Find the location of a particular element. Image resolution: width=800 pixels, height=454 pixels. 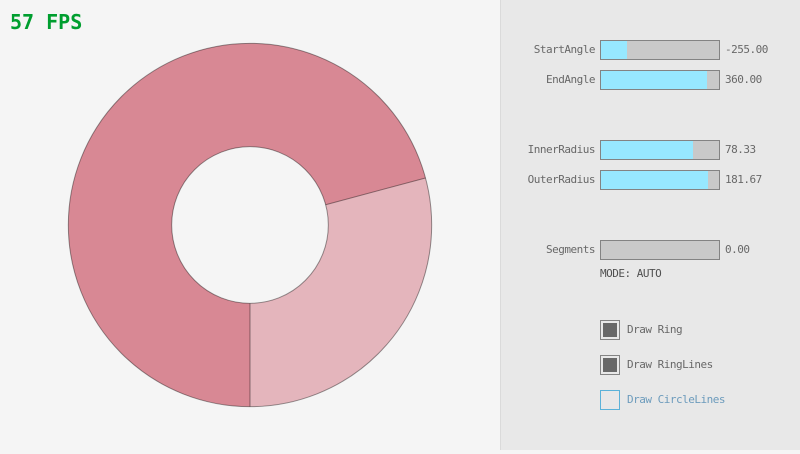

slider-row-innerradius: InnerRadius 78.33 is located at coordinates (650, 150).